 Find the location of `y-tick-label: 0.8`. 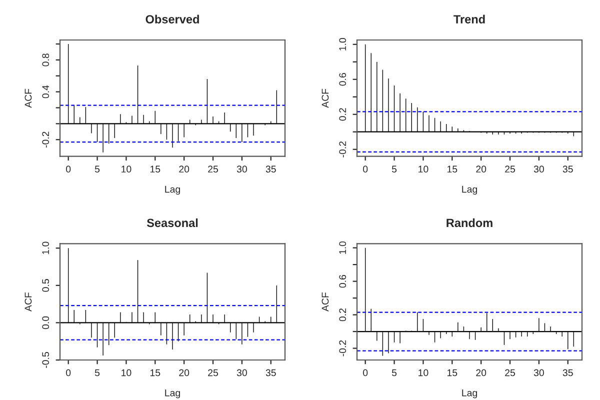

y-tick-label: 0.8 is located at coordinates (46, 60).